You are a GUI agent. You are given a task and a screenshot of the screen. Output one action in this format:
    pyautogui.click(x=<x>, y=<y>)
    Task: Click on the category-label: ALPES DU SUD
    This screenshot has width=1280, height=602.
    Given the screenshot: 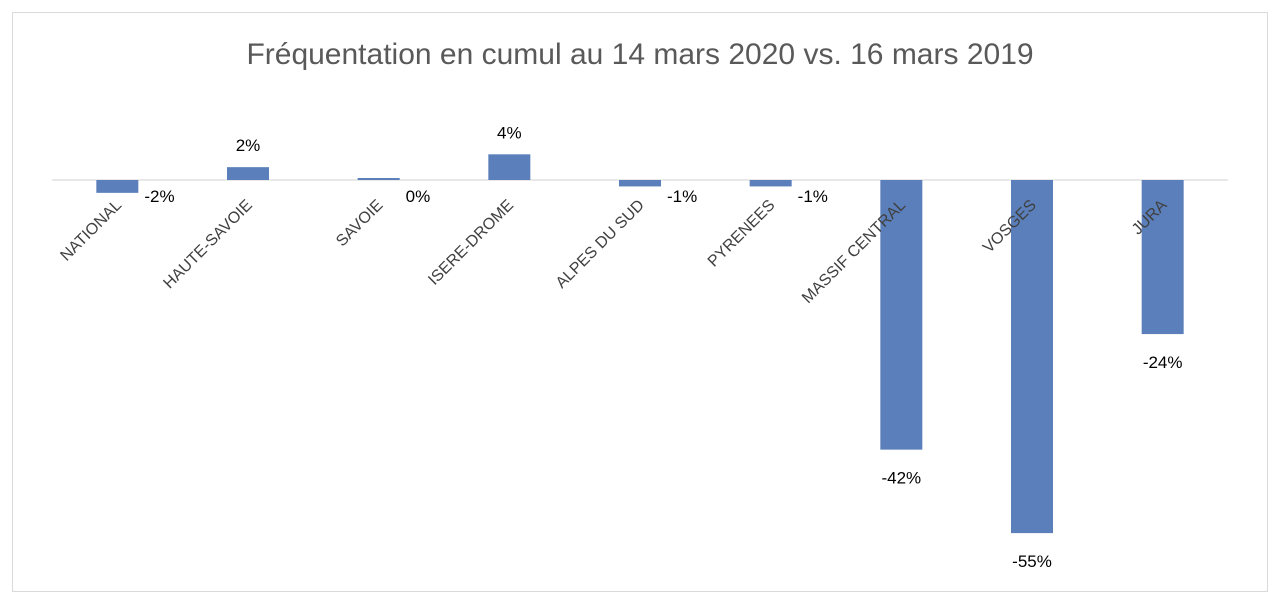 What is the action you would take?
    pyautogui.click(x=600, y=244)
    